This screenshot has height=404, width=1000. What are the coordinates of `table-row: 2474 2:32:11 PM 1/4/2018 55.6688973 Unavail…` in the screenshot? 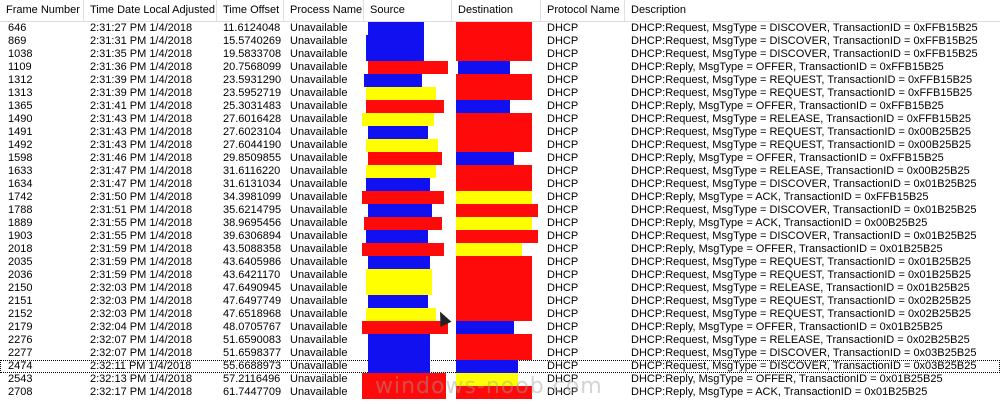 It's located at (500, 366).